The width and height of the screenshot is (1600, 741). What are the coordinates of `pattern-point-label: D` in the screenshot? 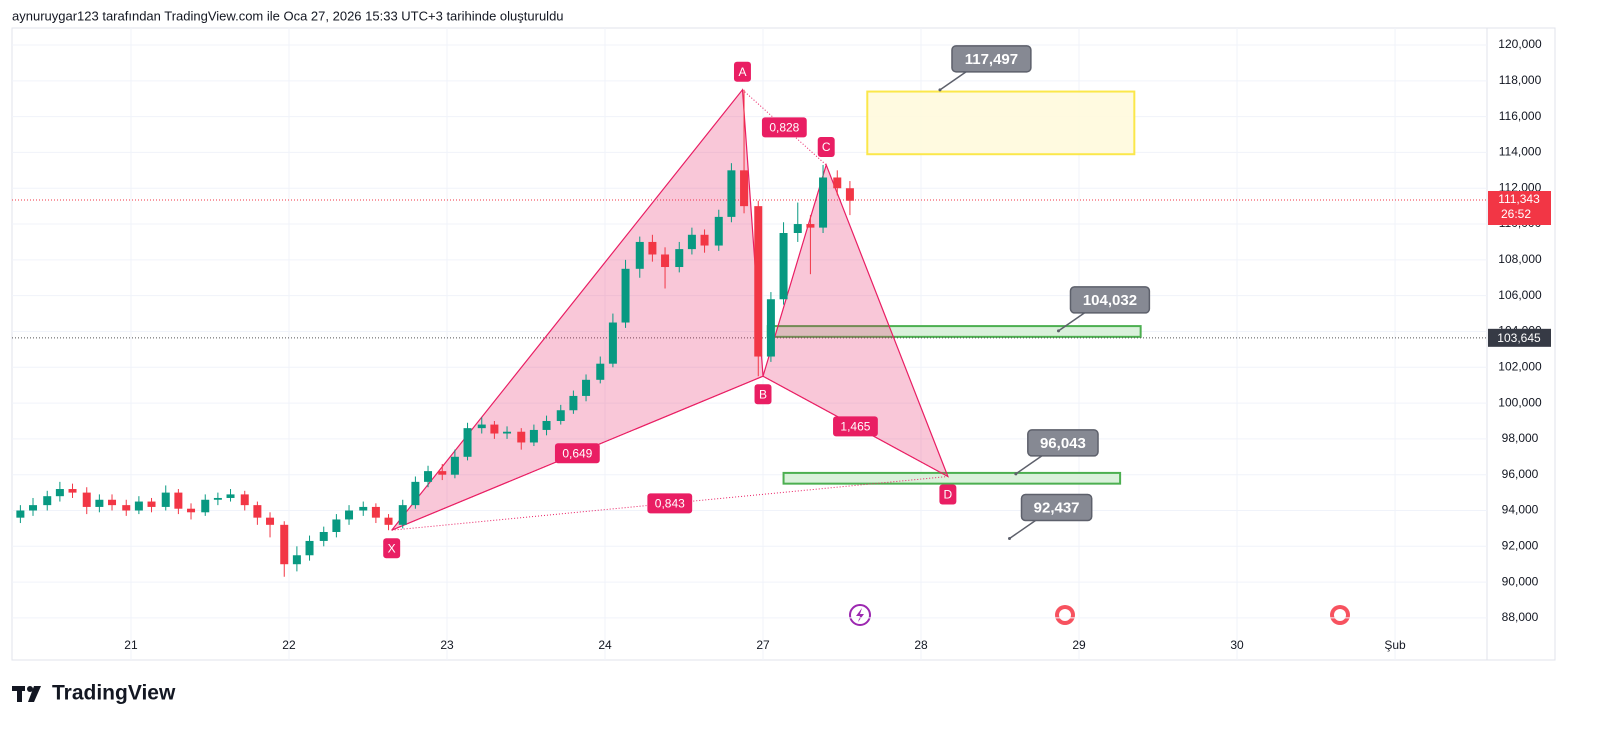 It's located at (948, 495).